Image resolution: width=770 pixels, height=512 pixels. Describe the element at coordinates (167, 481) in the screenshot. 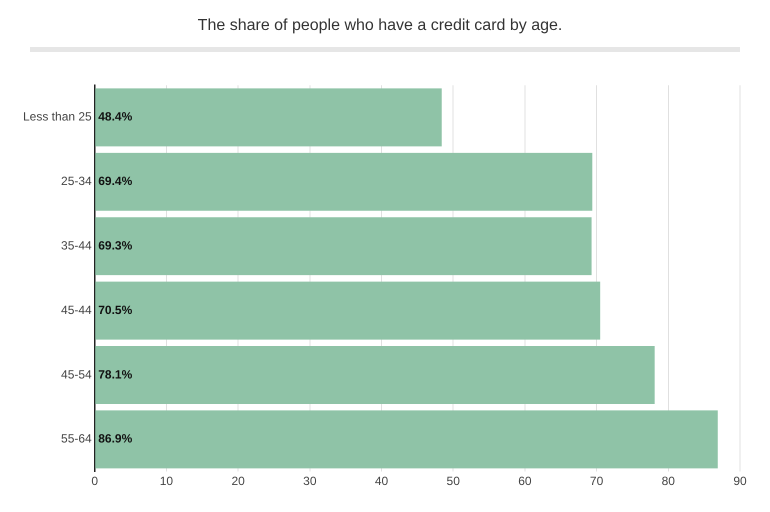

I see `x-tick-label: 10` at that location.